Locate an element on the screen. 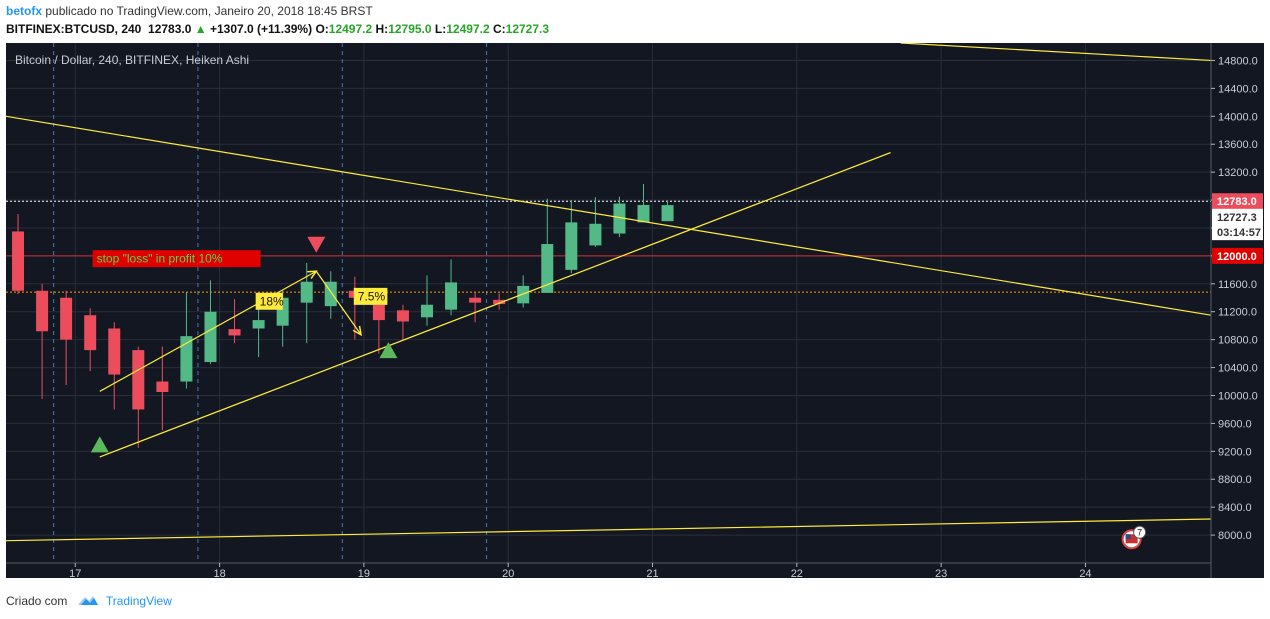 This screenshot has width=1270, height=619. price-tick-label: 8000.0 is located at coordinates (1235, 536).